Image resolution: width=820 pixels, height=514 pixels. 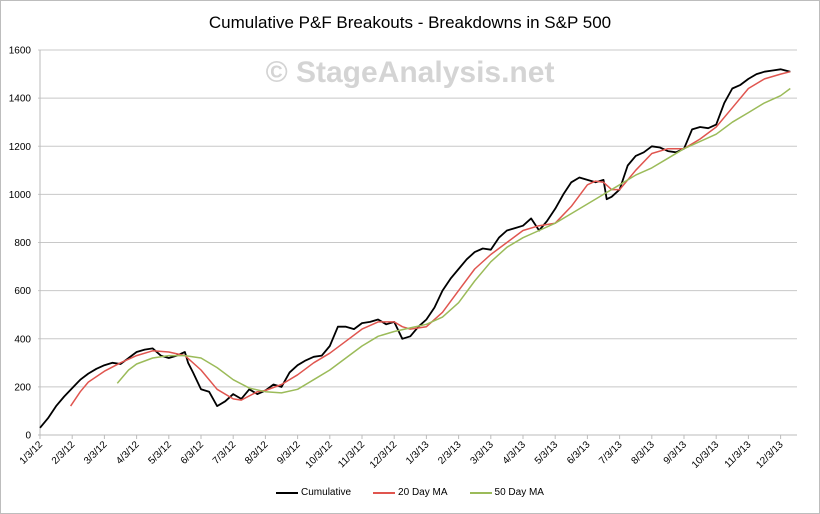 What do you see at coordinates (96, 453) in the screenshot?
I see `x-tick-label: 3/3/12` at bounding box center [96, 453].